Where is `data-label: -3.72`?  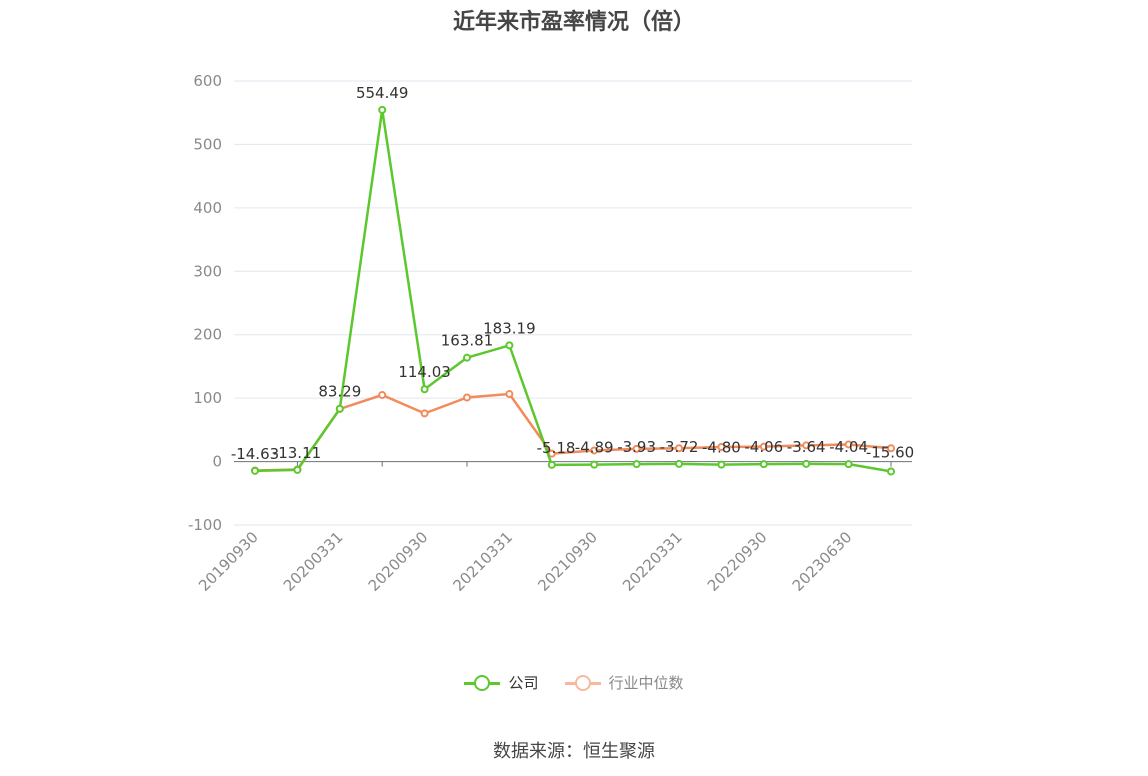
data-label: -3.72 is located at coordinates (679, 447).